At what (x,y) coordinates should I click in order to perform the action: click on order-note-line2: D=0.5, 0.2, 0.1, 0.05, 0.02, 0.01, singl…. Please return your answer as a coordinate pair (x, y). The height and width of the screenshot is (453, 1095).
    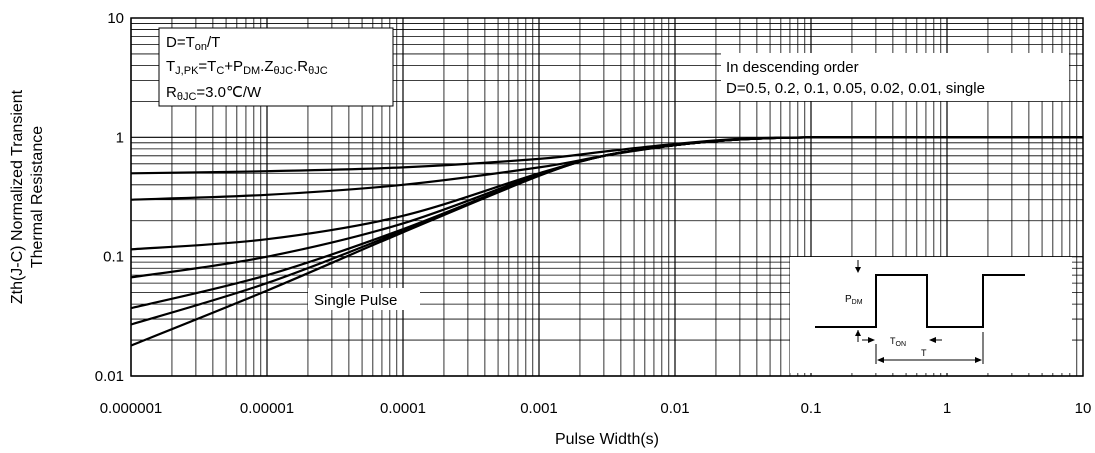
    Looking at the image, I should click on (855, 88).